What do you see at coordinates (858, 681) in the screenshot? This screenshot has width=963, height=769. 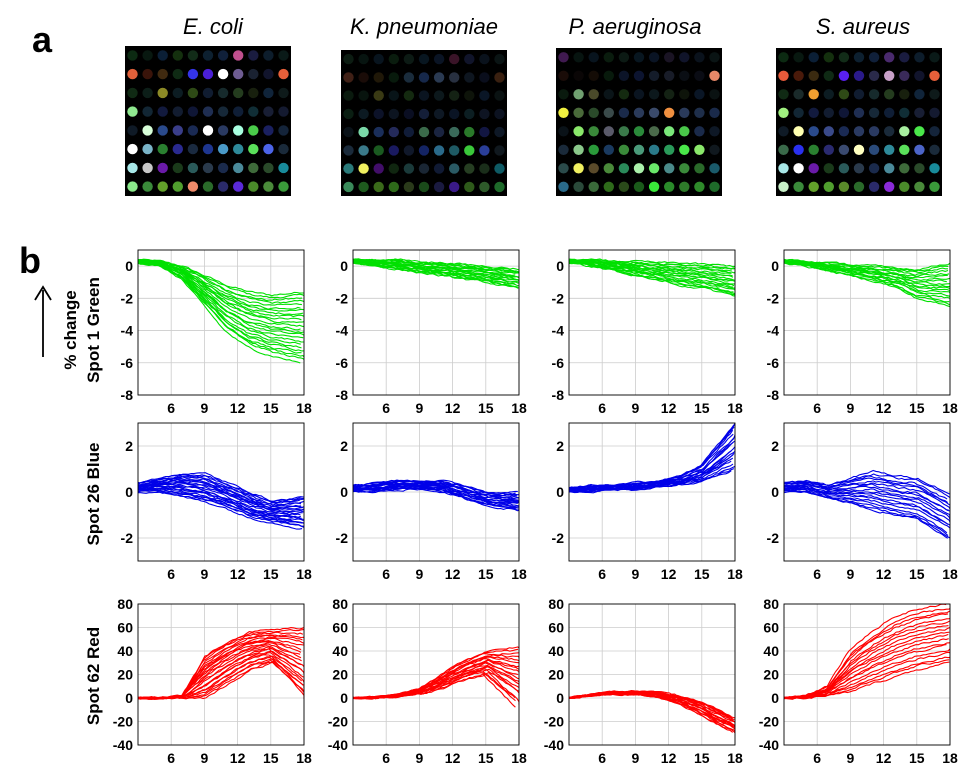 I see `plot-spot-62-red-s-aureus: 6 9 12 15 18 80 60 40 20 0 -20 -40` at bounding box center [858, 681].